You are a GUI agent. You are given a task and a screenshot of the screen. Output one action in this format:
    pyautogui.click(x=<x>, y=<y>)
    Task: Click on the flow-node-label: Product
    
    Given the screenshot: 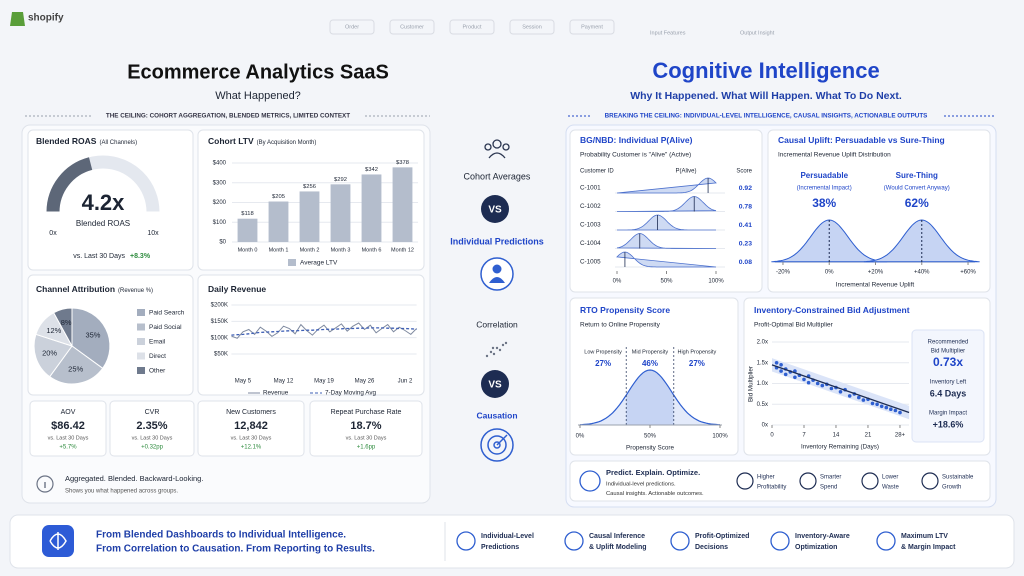 What is the action you would take?
    pyautogui.click(x=472, y=27)
    